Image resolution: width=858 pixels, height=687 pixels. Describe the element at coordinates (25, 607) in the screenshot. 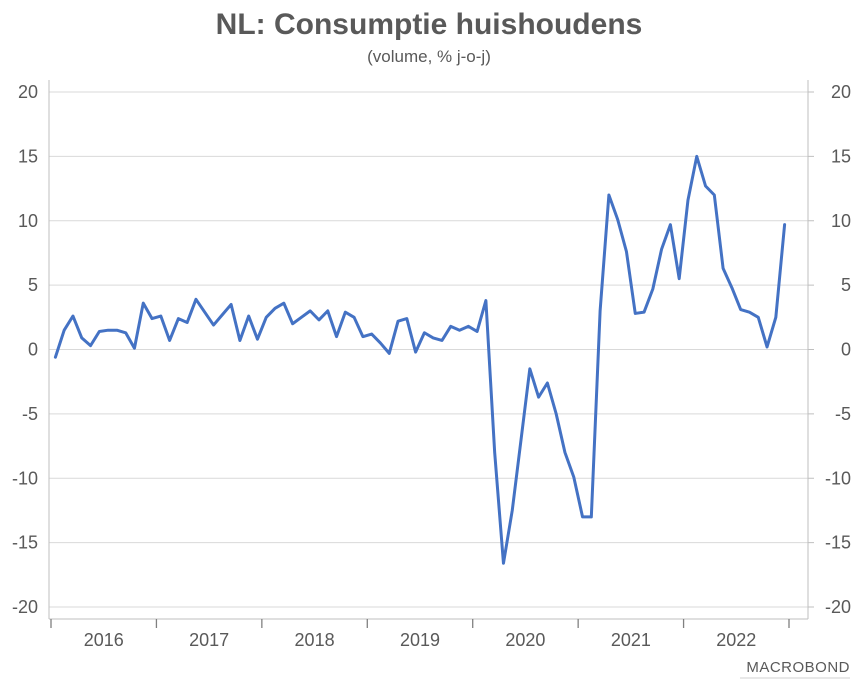

I see `y-tick-label-left: -20` at that location.